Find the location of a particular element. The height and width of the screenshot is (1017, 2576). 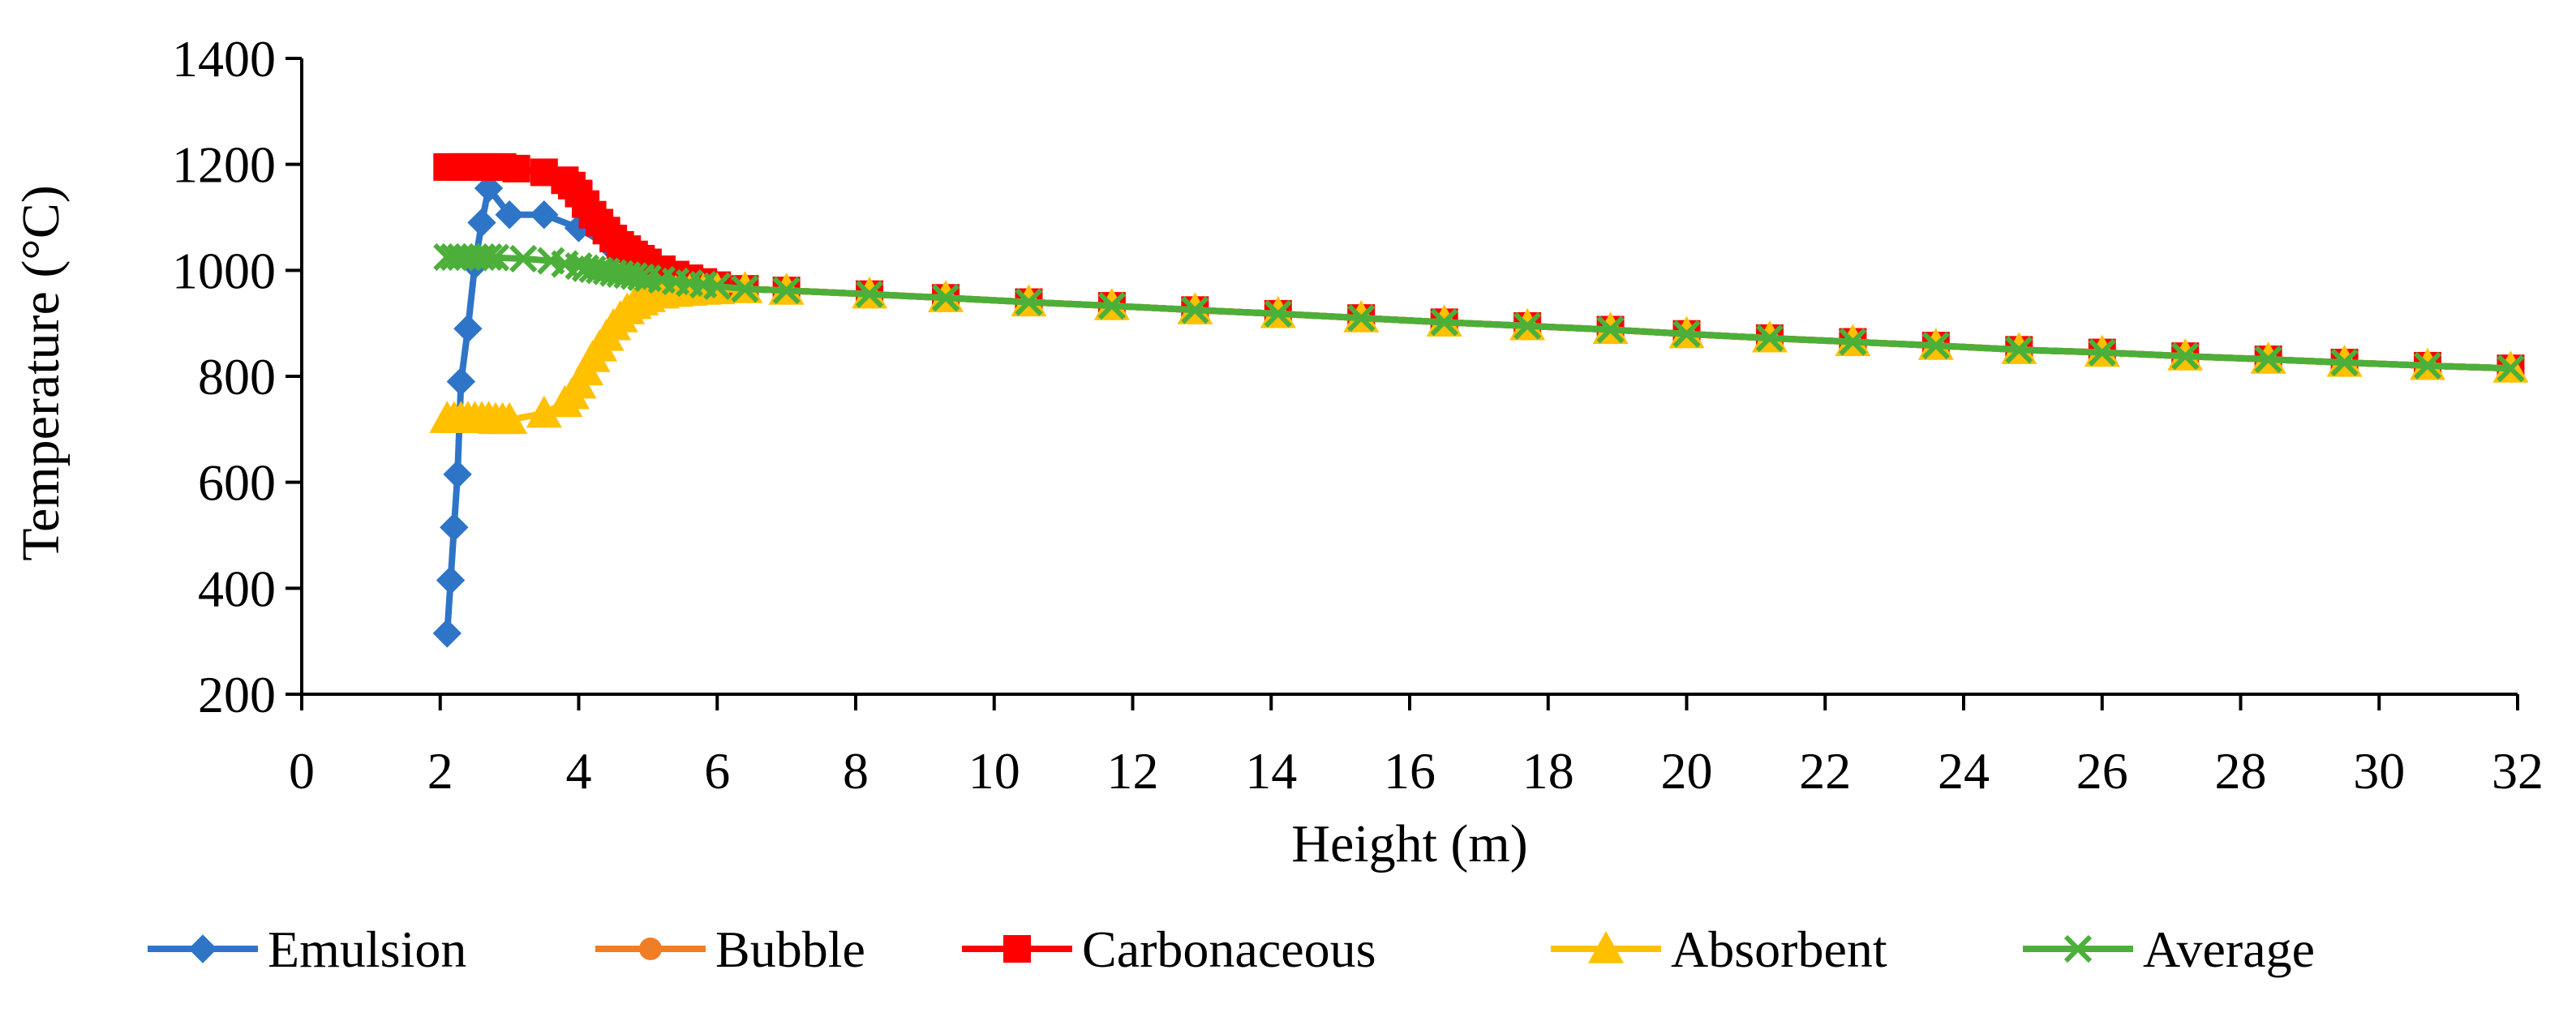

x-tick-label: 18 is located at coordinates (1548, 771).